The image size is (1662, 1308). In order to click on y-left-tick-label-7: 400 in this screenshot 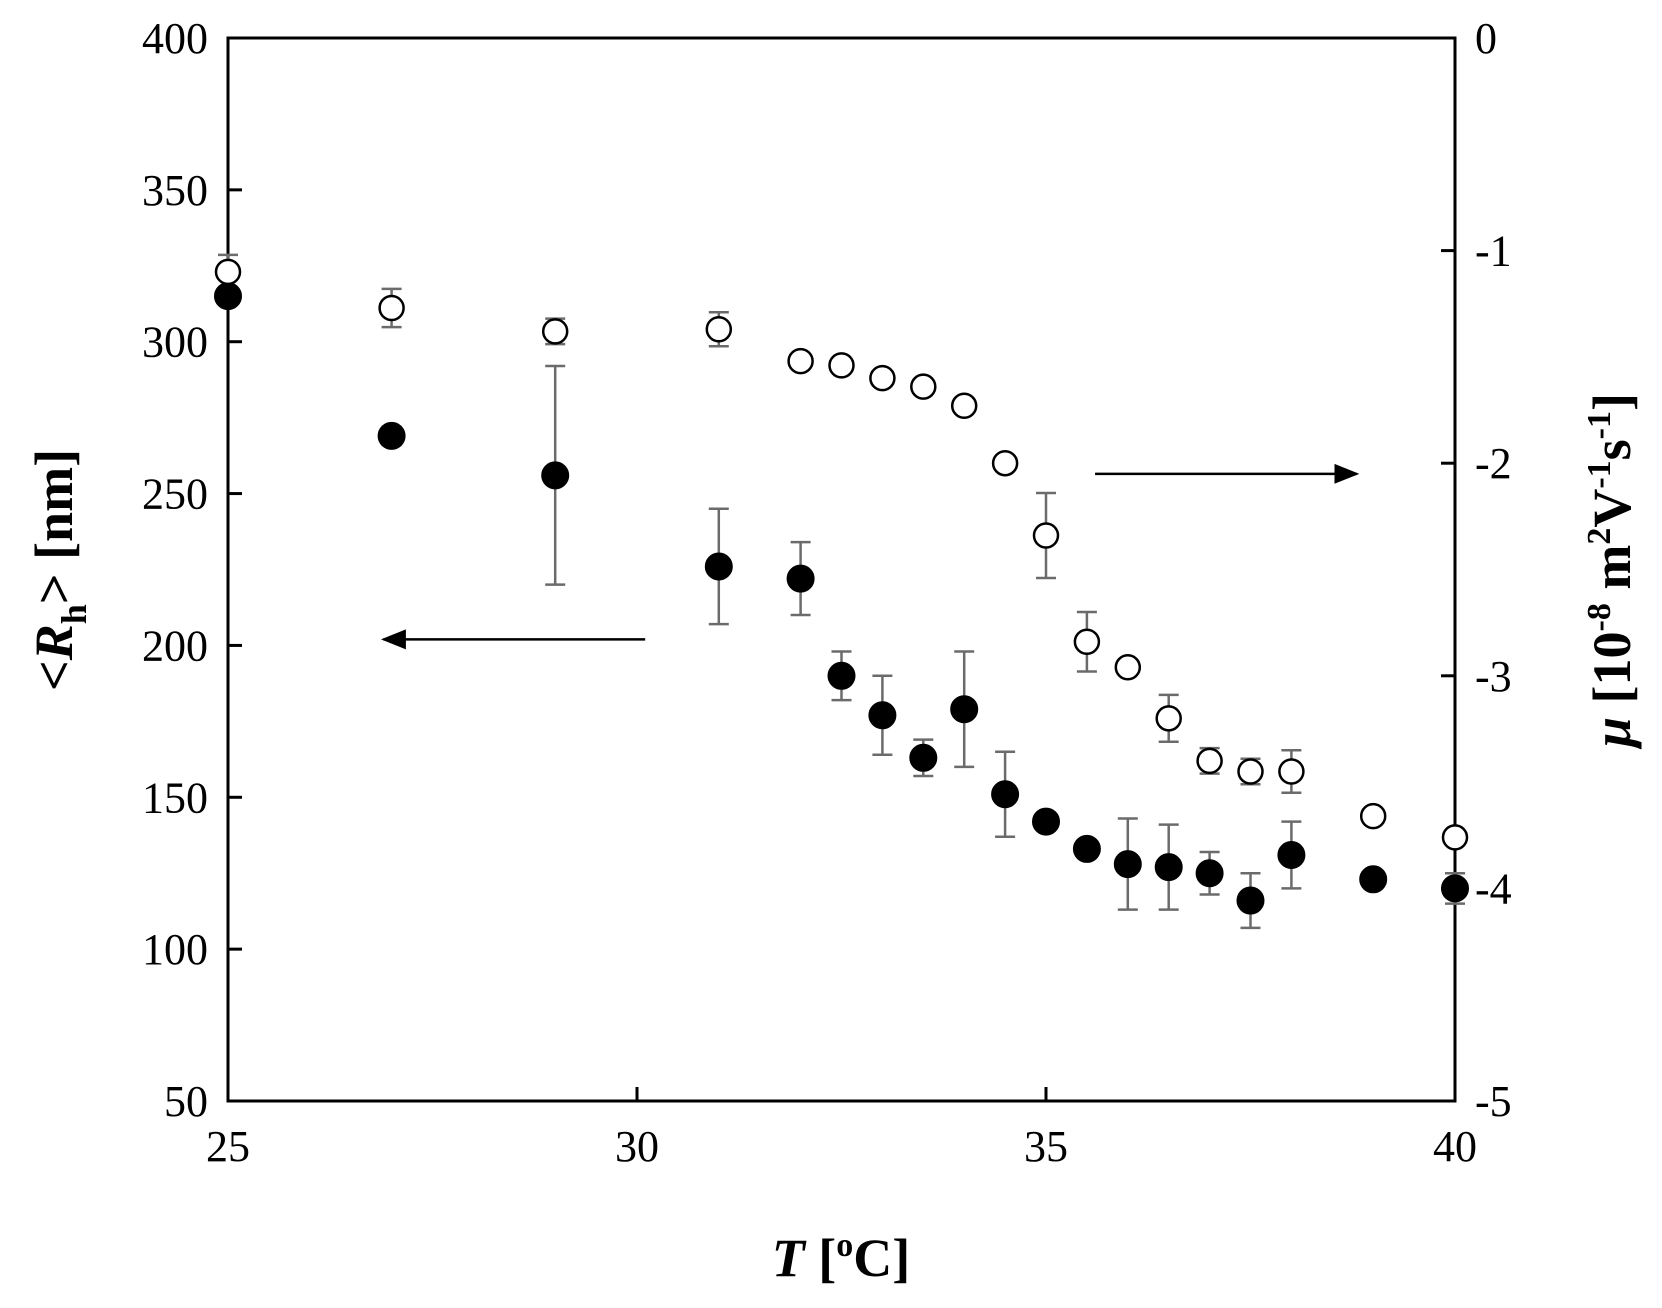, I will do `click(175, 38)`.